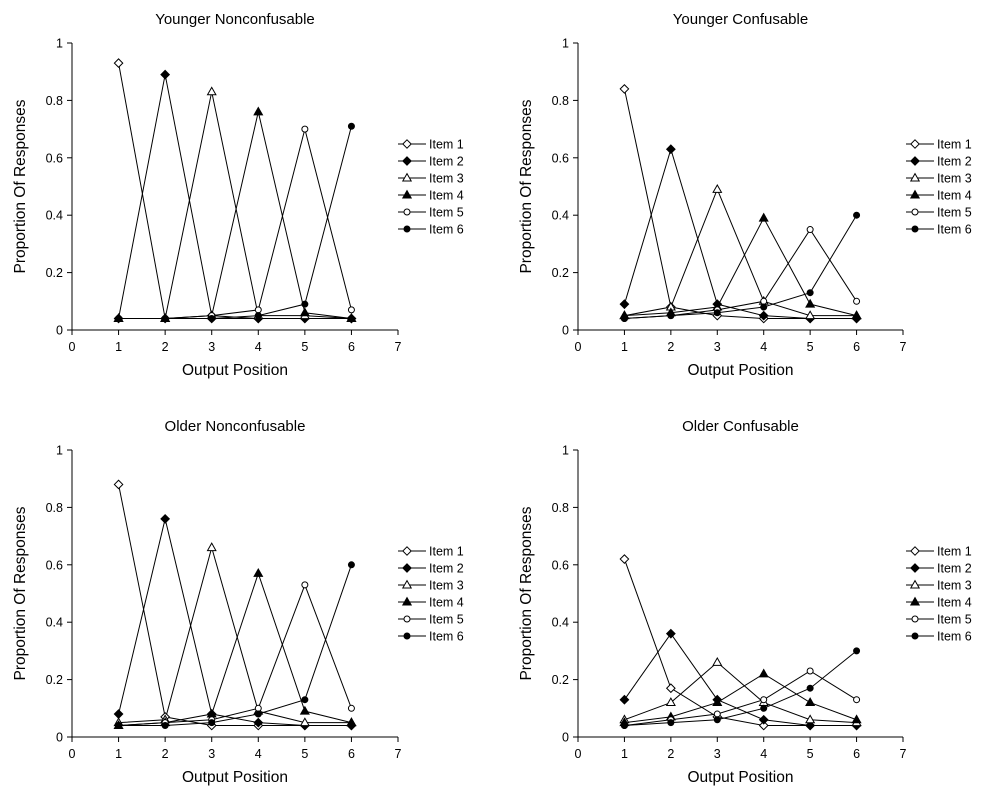  What do you see at coordinates (560, 273) in the screenshot?
I see `y-tick-label: 0.2` at bounding box center [560, 273].